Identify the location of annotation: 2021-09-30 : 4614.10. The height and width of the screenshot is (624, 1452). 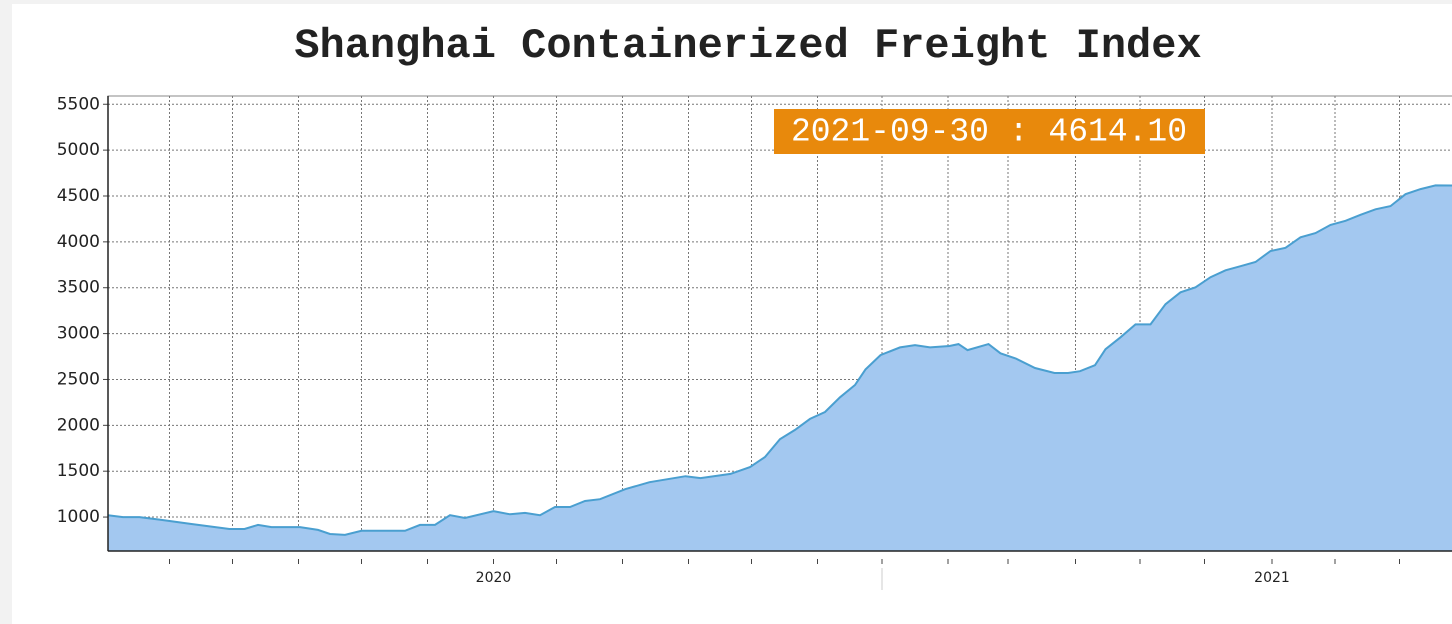
(989, 132).